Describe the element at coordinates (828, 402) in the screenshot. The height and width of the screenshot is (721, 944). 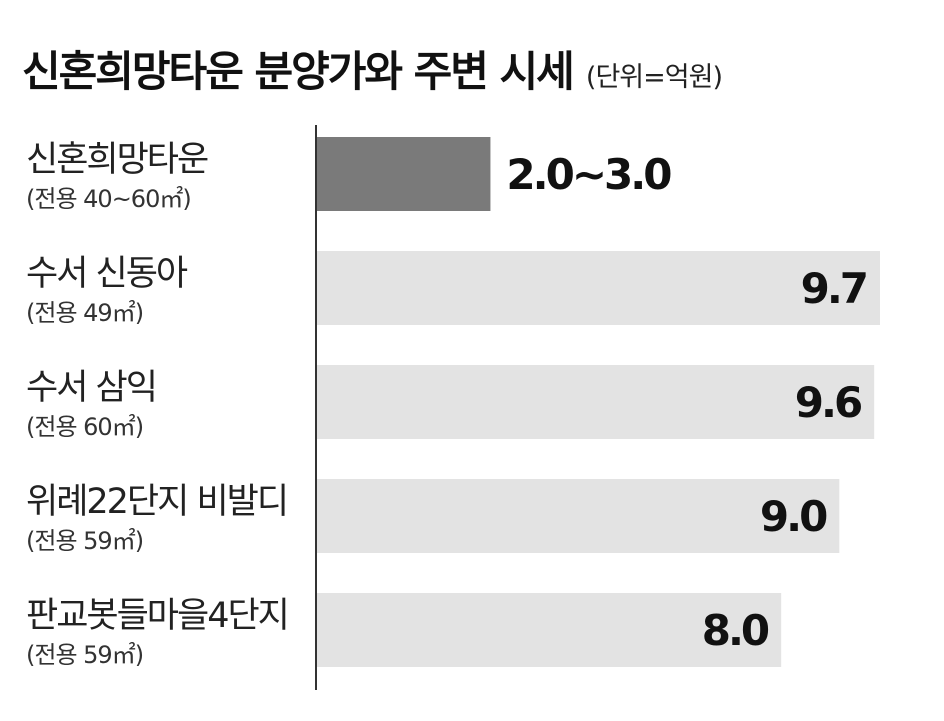
I see `value-label-3: 9.6` at that location.